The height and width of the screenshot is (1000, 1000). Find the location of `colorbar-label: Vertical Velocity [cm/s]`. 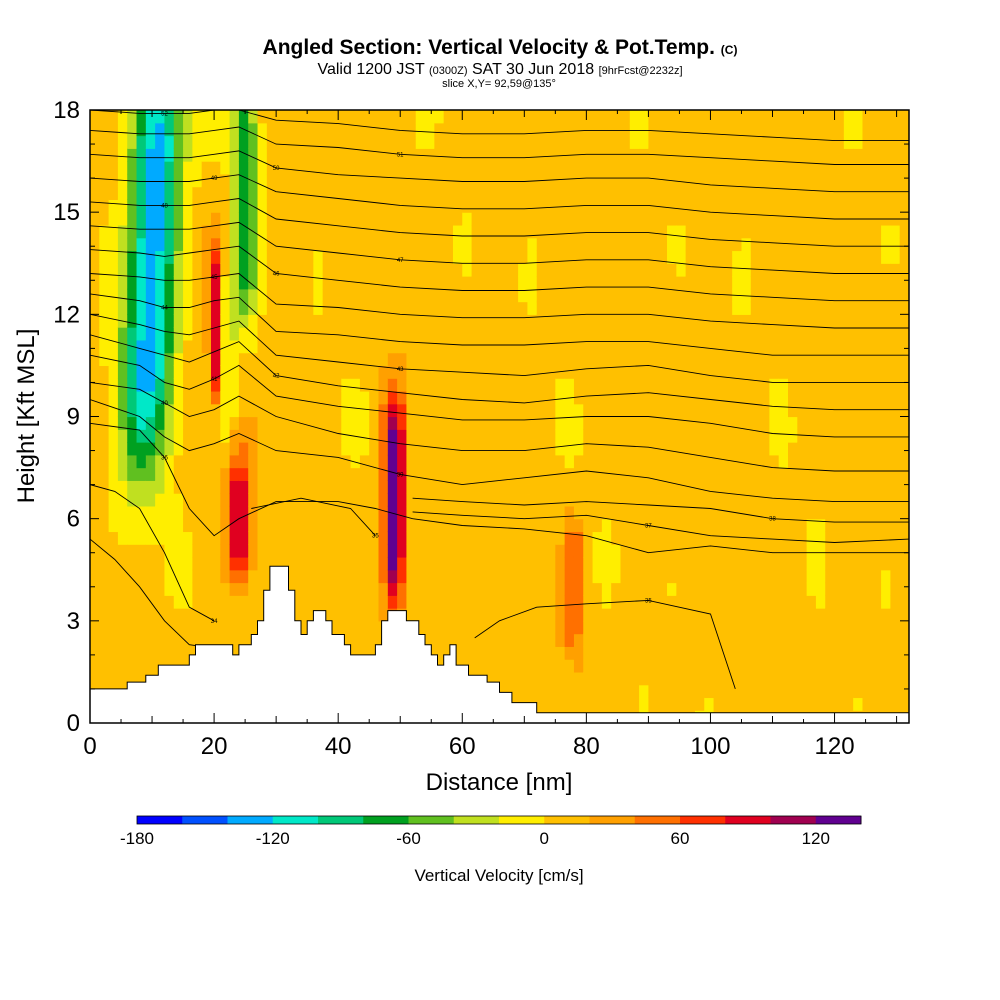

colorbar-label: Vertical Velocity [cm/s] is located at coordinates (498, 875).